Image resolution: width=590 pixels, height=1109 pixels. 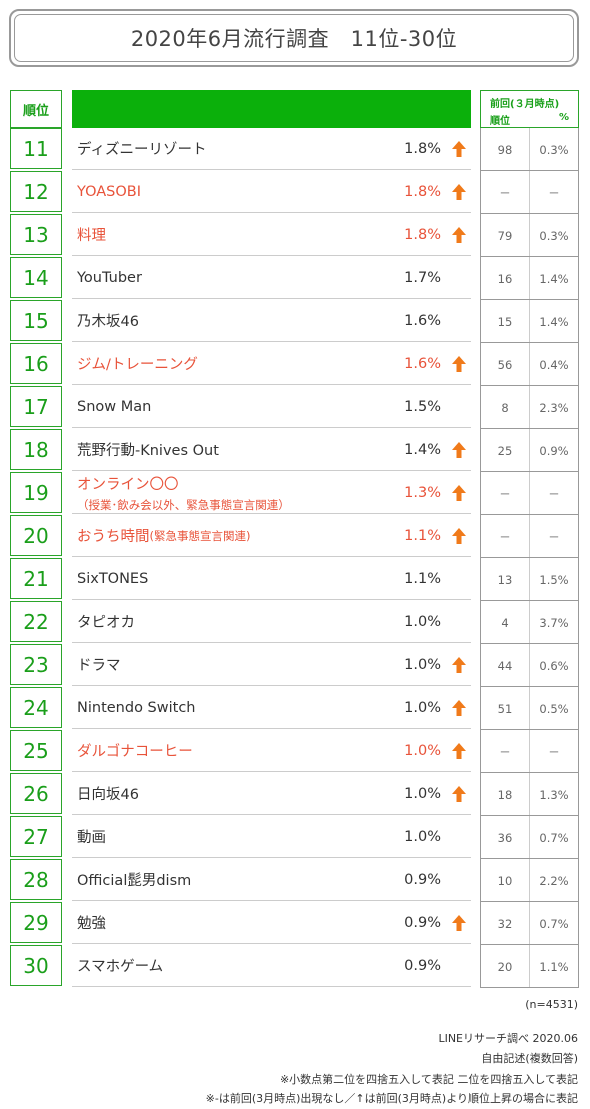 I want to click on previous-percent: 3.7%, so click(x=554, y=622).